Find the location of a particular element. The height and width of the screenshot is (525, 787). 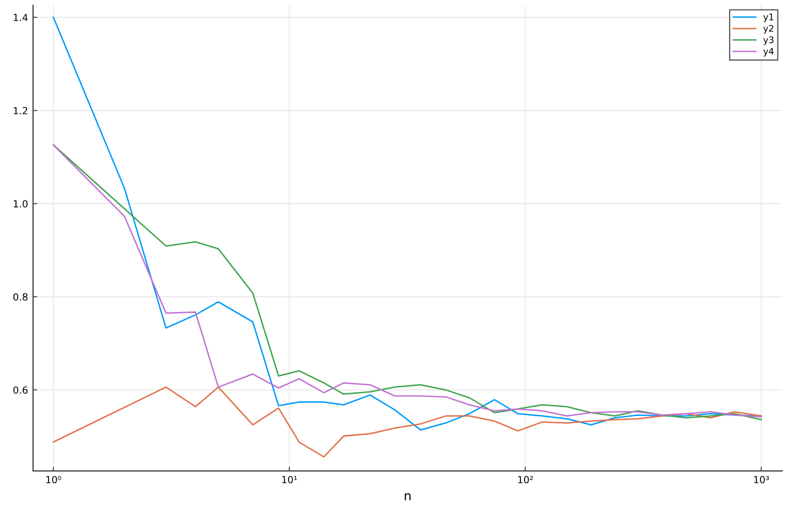

x-tick-label: 10² is located at coordinates (525, 480).